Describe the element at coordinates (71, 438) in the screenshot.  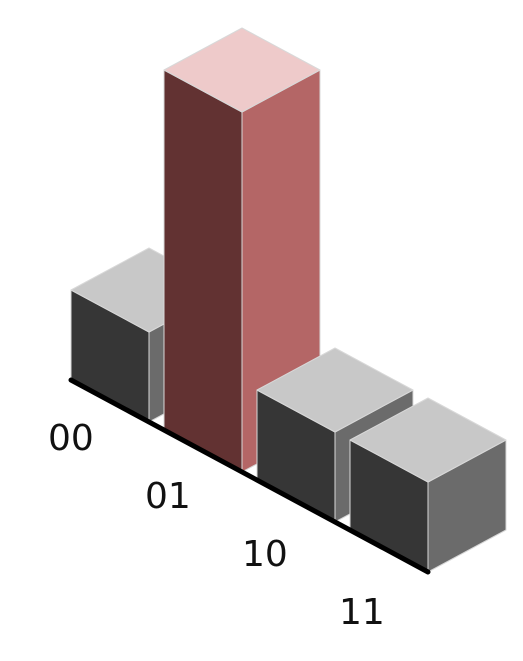
I see `tick-label-00: 00` at that location.